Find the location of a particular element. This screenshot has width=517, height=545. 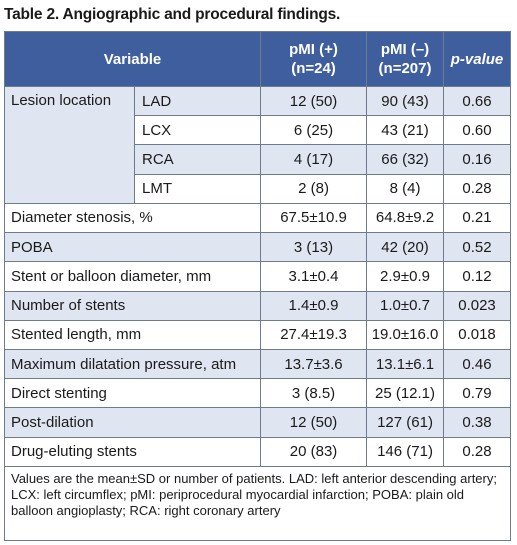

header-variable: Variable is located at coordinates (132, 59).